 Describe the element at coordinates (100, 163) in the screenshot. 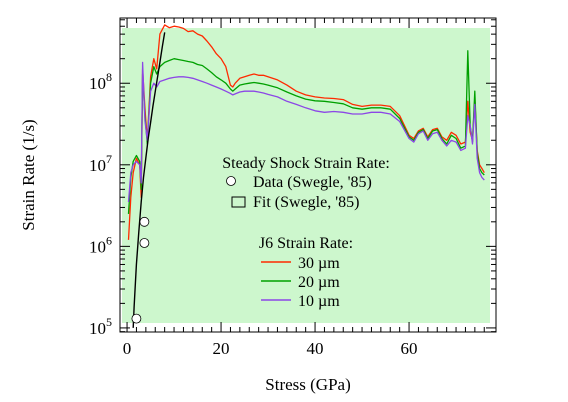

I see `y-tick-label: 10⁷` at that location.